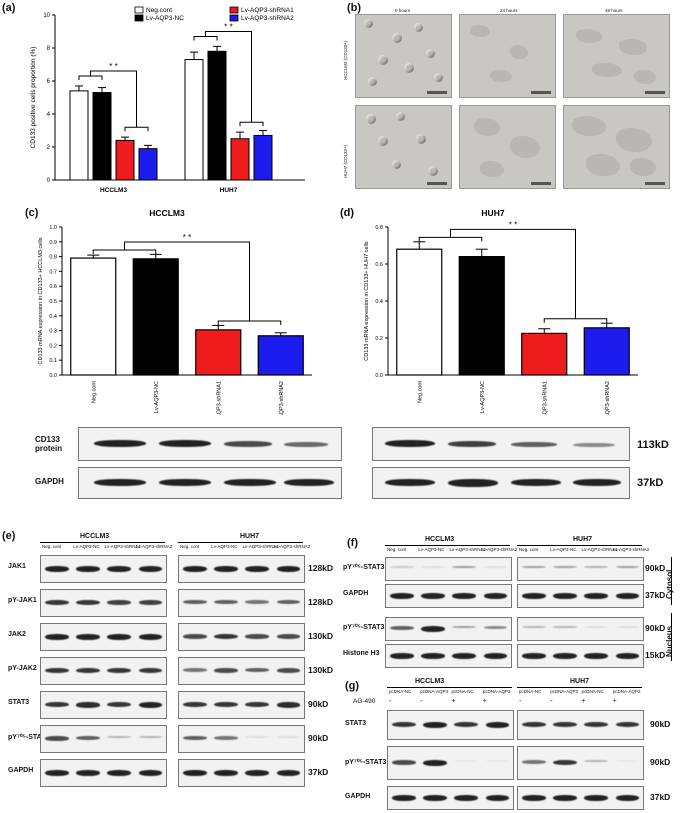 Image resolution: width=685 pixels, height=813 pixels. What do you see at coordinates (49, 49) in the screenshot?
I see `y-tick-label: 8` at bounding box center [49, 49].